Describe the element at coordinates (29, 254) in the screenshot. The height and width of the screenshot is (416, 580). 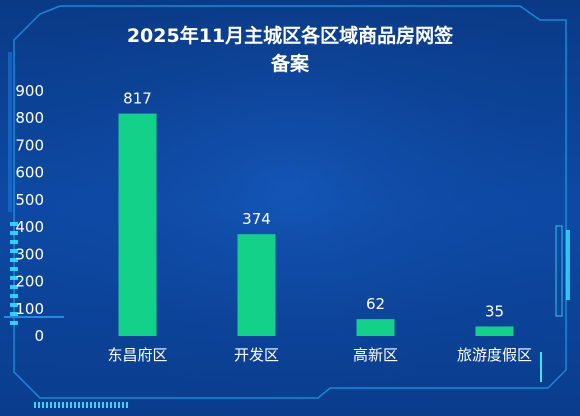
I see `y-tick-label: 300` at that location.